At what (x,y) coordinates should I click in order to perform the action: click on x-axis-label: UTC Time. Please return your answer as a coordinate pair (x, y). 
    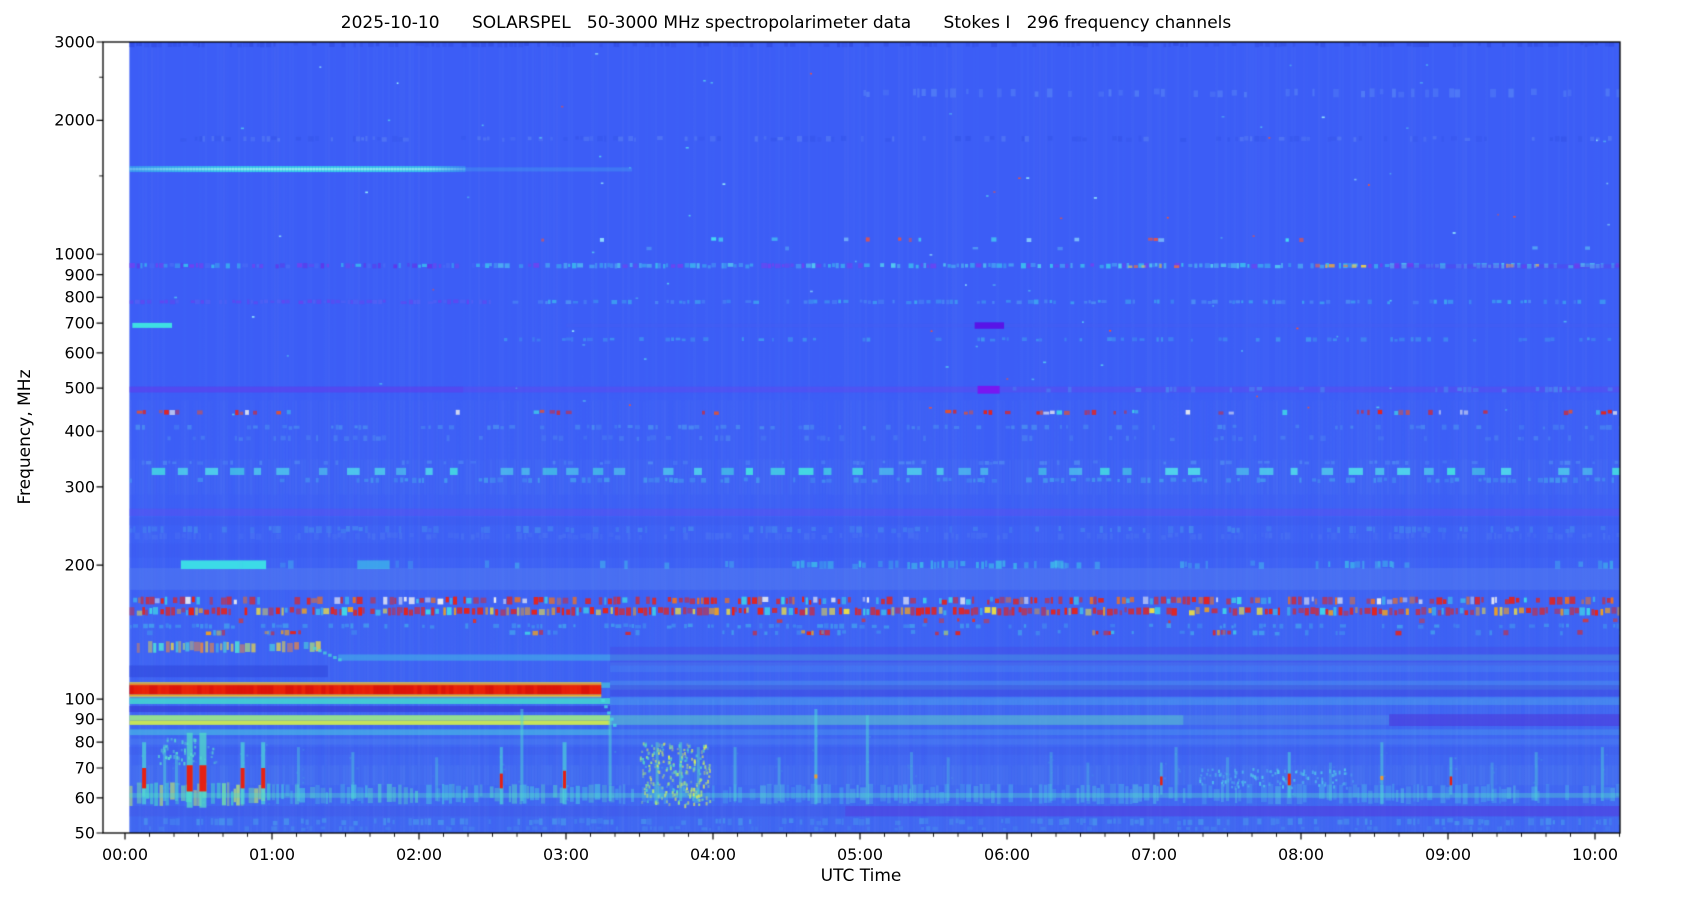
    Looking at the image, I should click on (861, 876).